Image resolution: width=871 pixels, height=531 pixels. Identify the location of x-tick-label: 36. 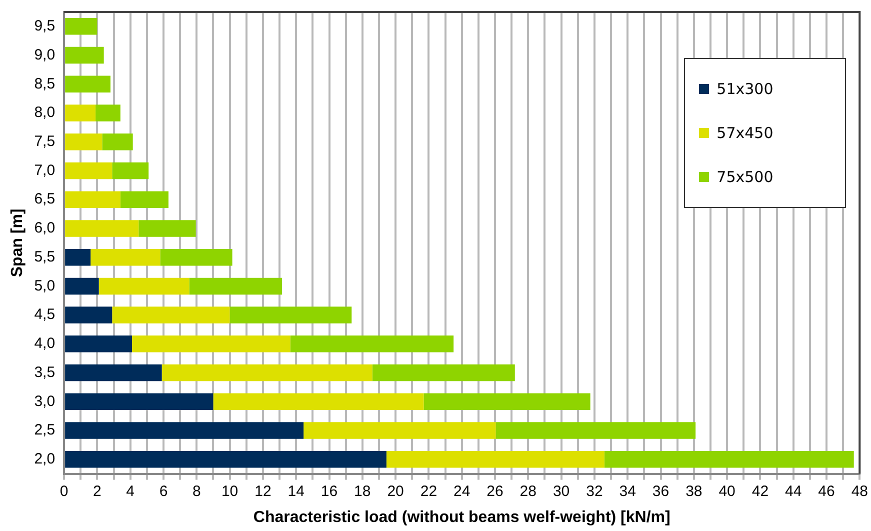
(661, 491).